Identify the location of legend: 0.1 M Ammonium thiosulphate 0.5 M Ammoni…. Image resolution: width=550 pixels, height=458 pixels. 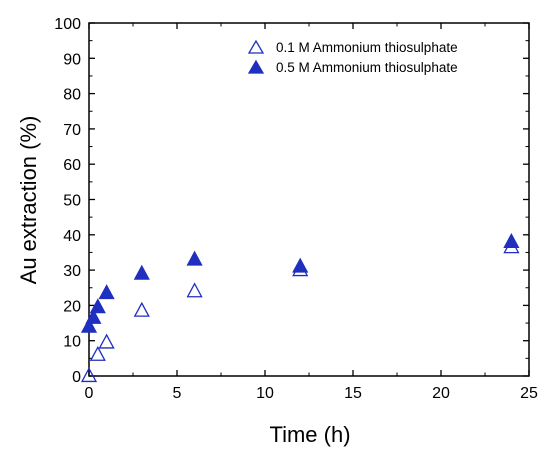
(352, 57).